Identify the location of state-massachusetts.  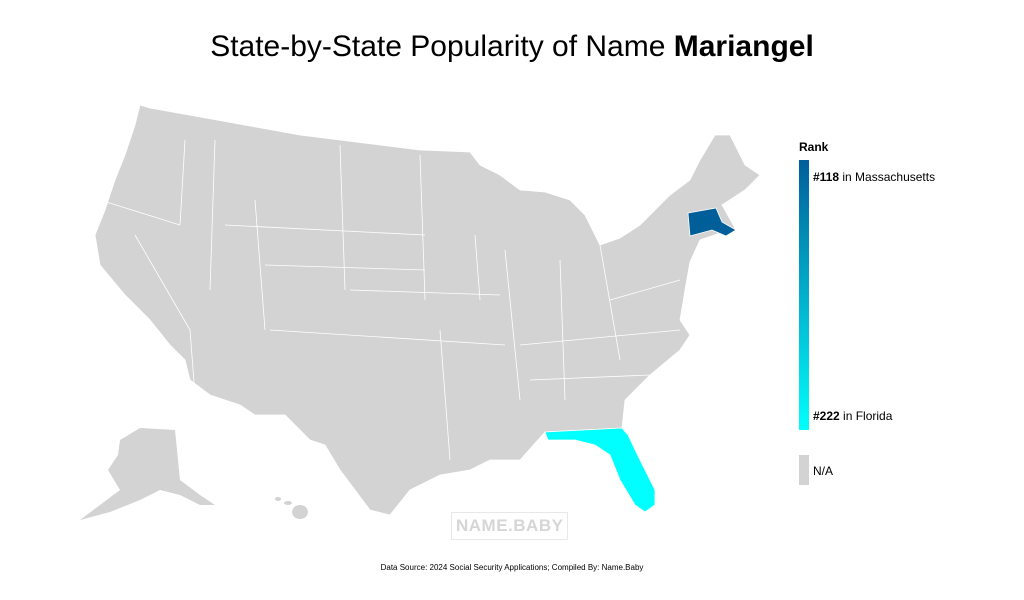
(712, 222).